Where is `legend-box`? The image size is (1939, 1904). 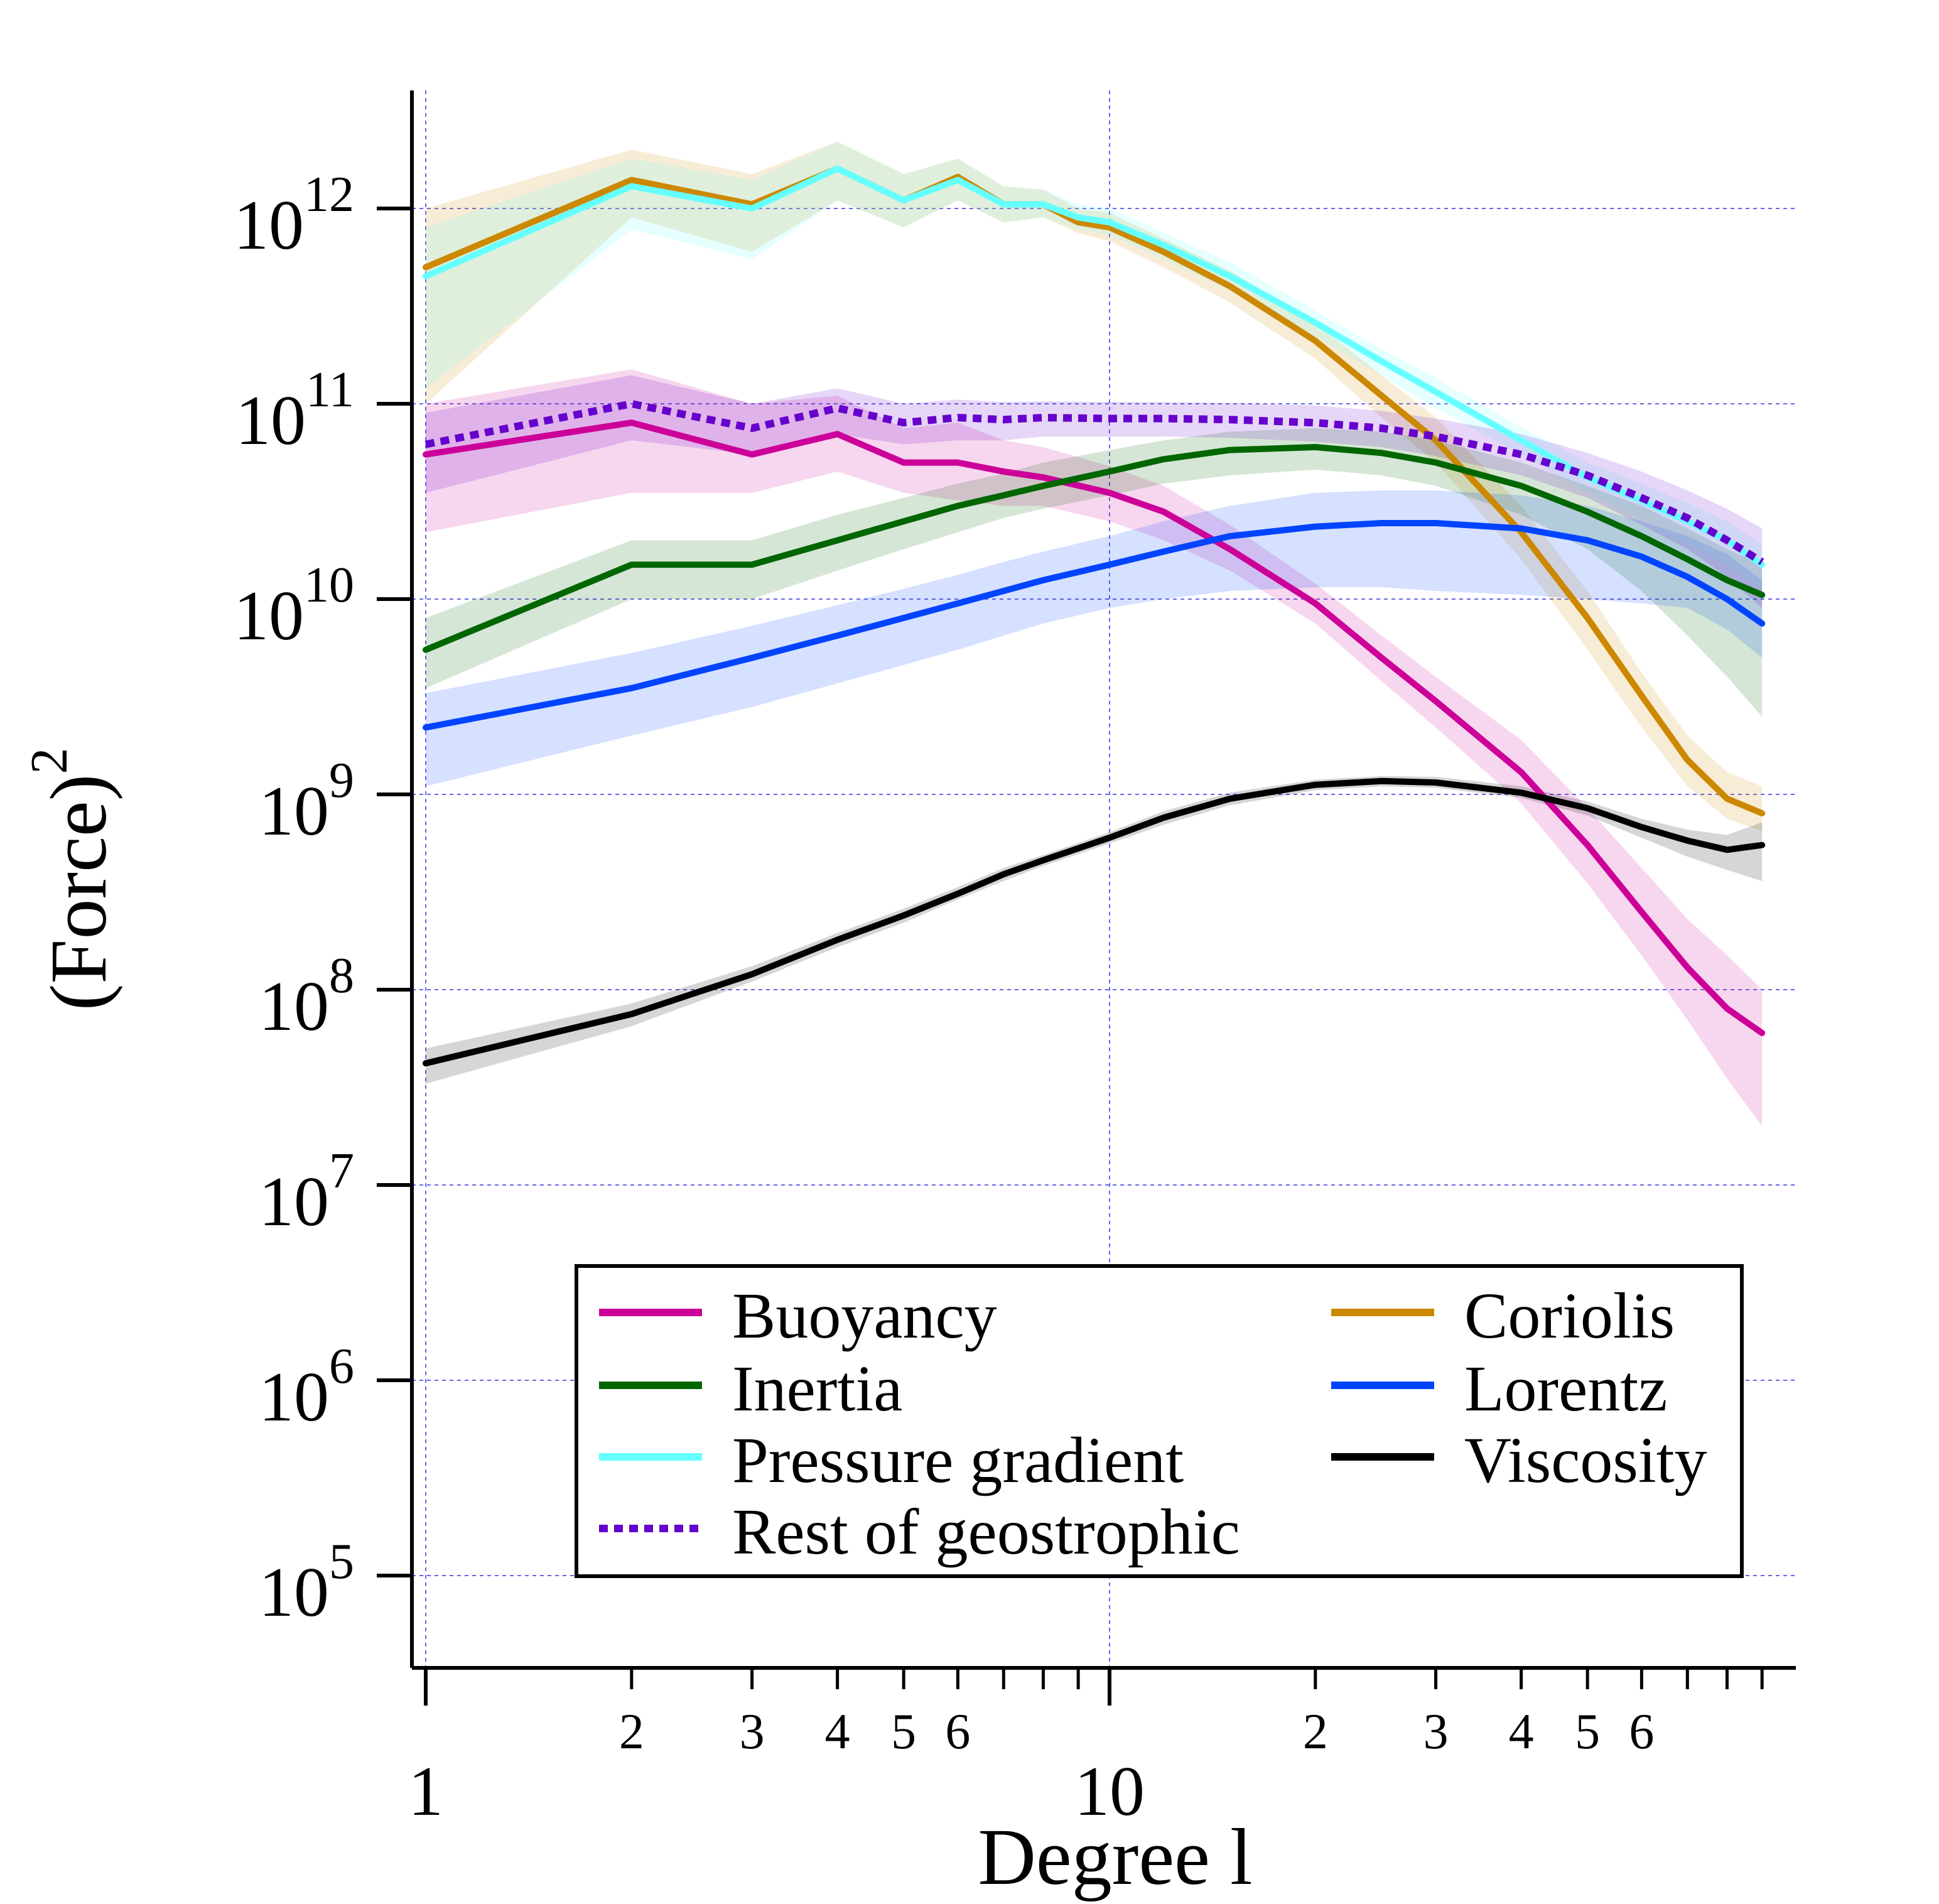 legend-box is located at coordinates (1159, 1421).